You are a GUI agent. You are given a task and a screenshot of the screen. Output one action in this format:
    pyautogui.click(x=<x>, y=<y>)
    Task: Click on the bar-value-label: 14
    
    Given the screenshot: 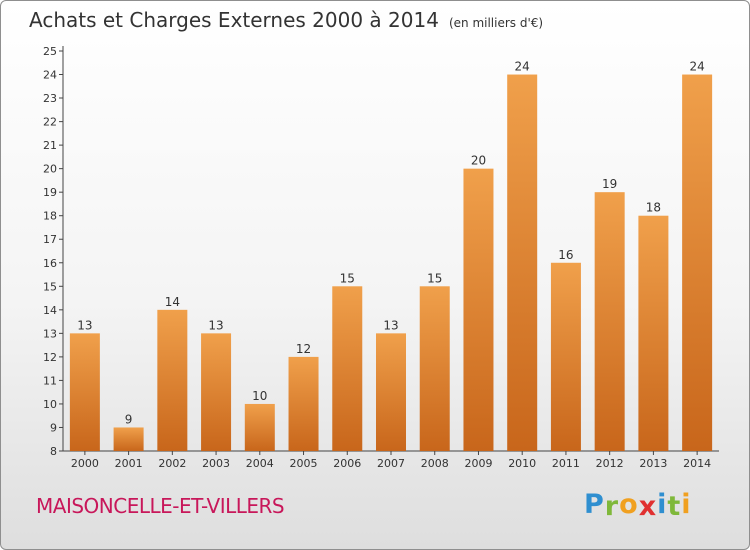 What is the action you would take?
    pyautogui.click(x=172, y=302)
    